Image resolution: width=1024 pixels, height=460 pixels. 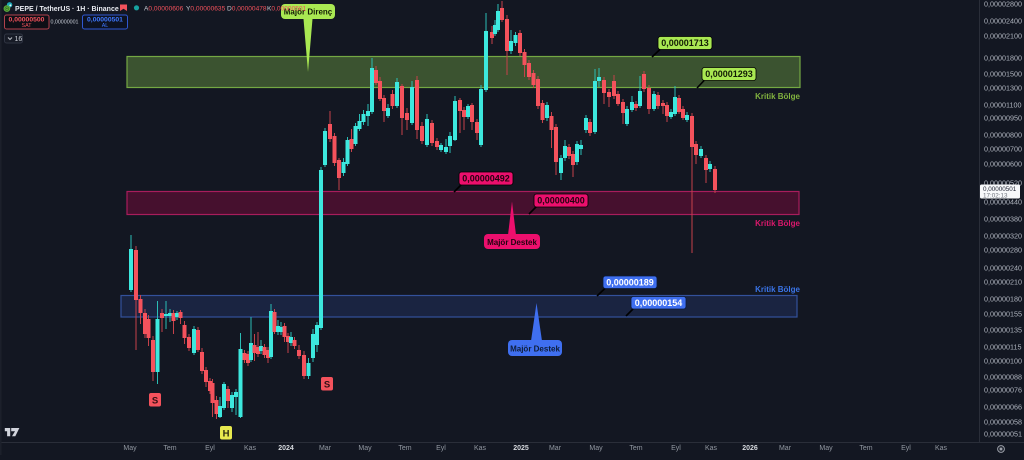 What do you see at coordinates (630, 282) in the screenshot?
I see `svg-text: 0,00000189` at bounding box center [630, 282].